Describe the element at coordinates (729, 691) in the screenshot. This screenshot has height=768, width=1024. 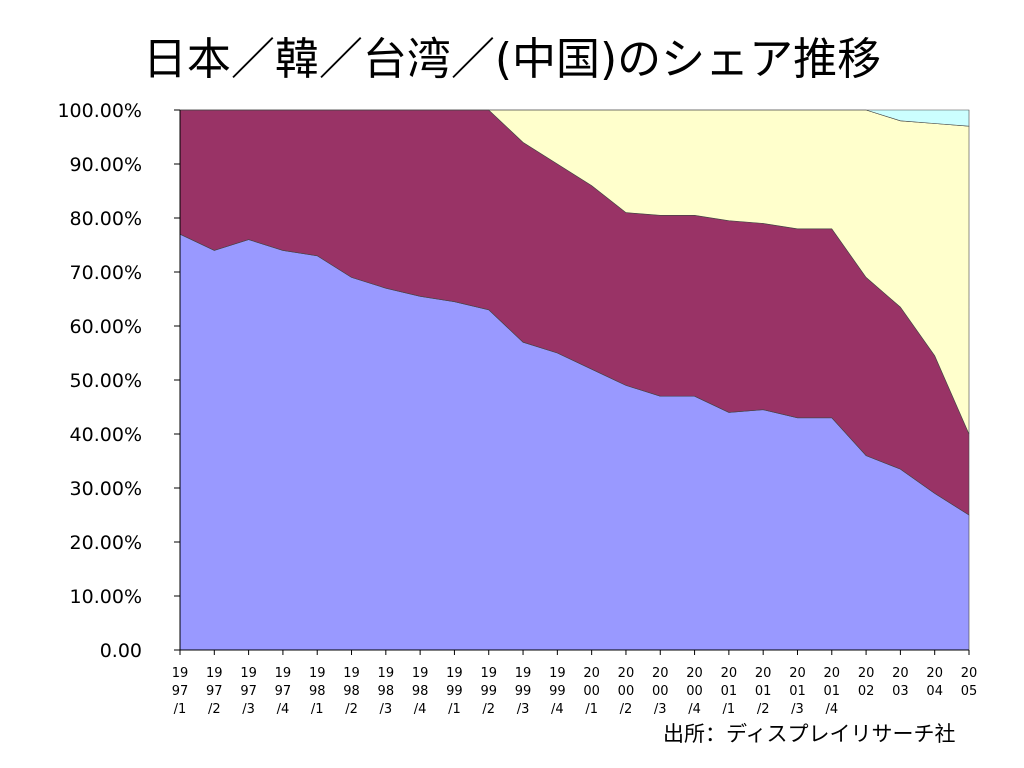
I see `x-tick-label: 20 01/1` at that location.